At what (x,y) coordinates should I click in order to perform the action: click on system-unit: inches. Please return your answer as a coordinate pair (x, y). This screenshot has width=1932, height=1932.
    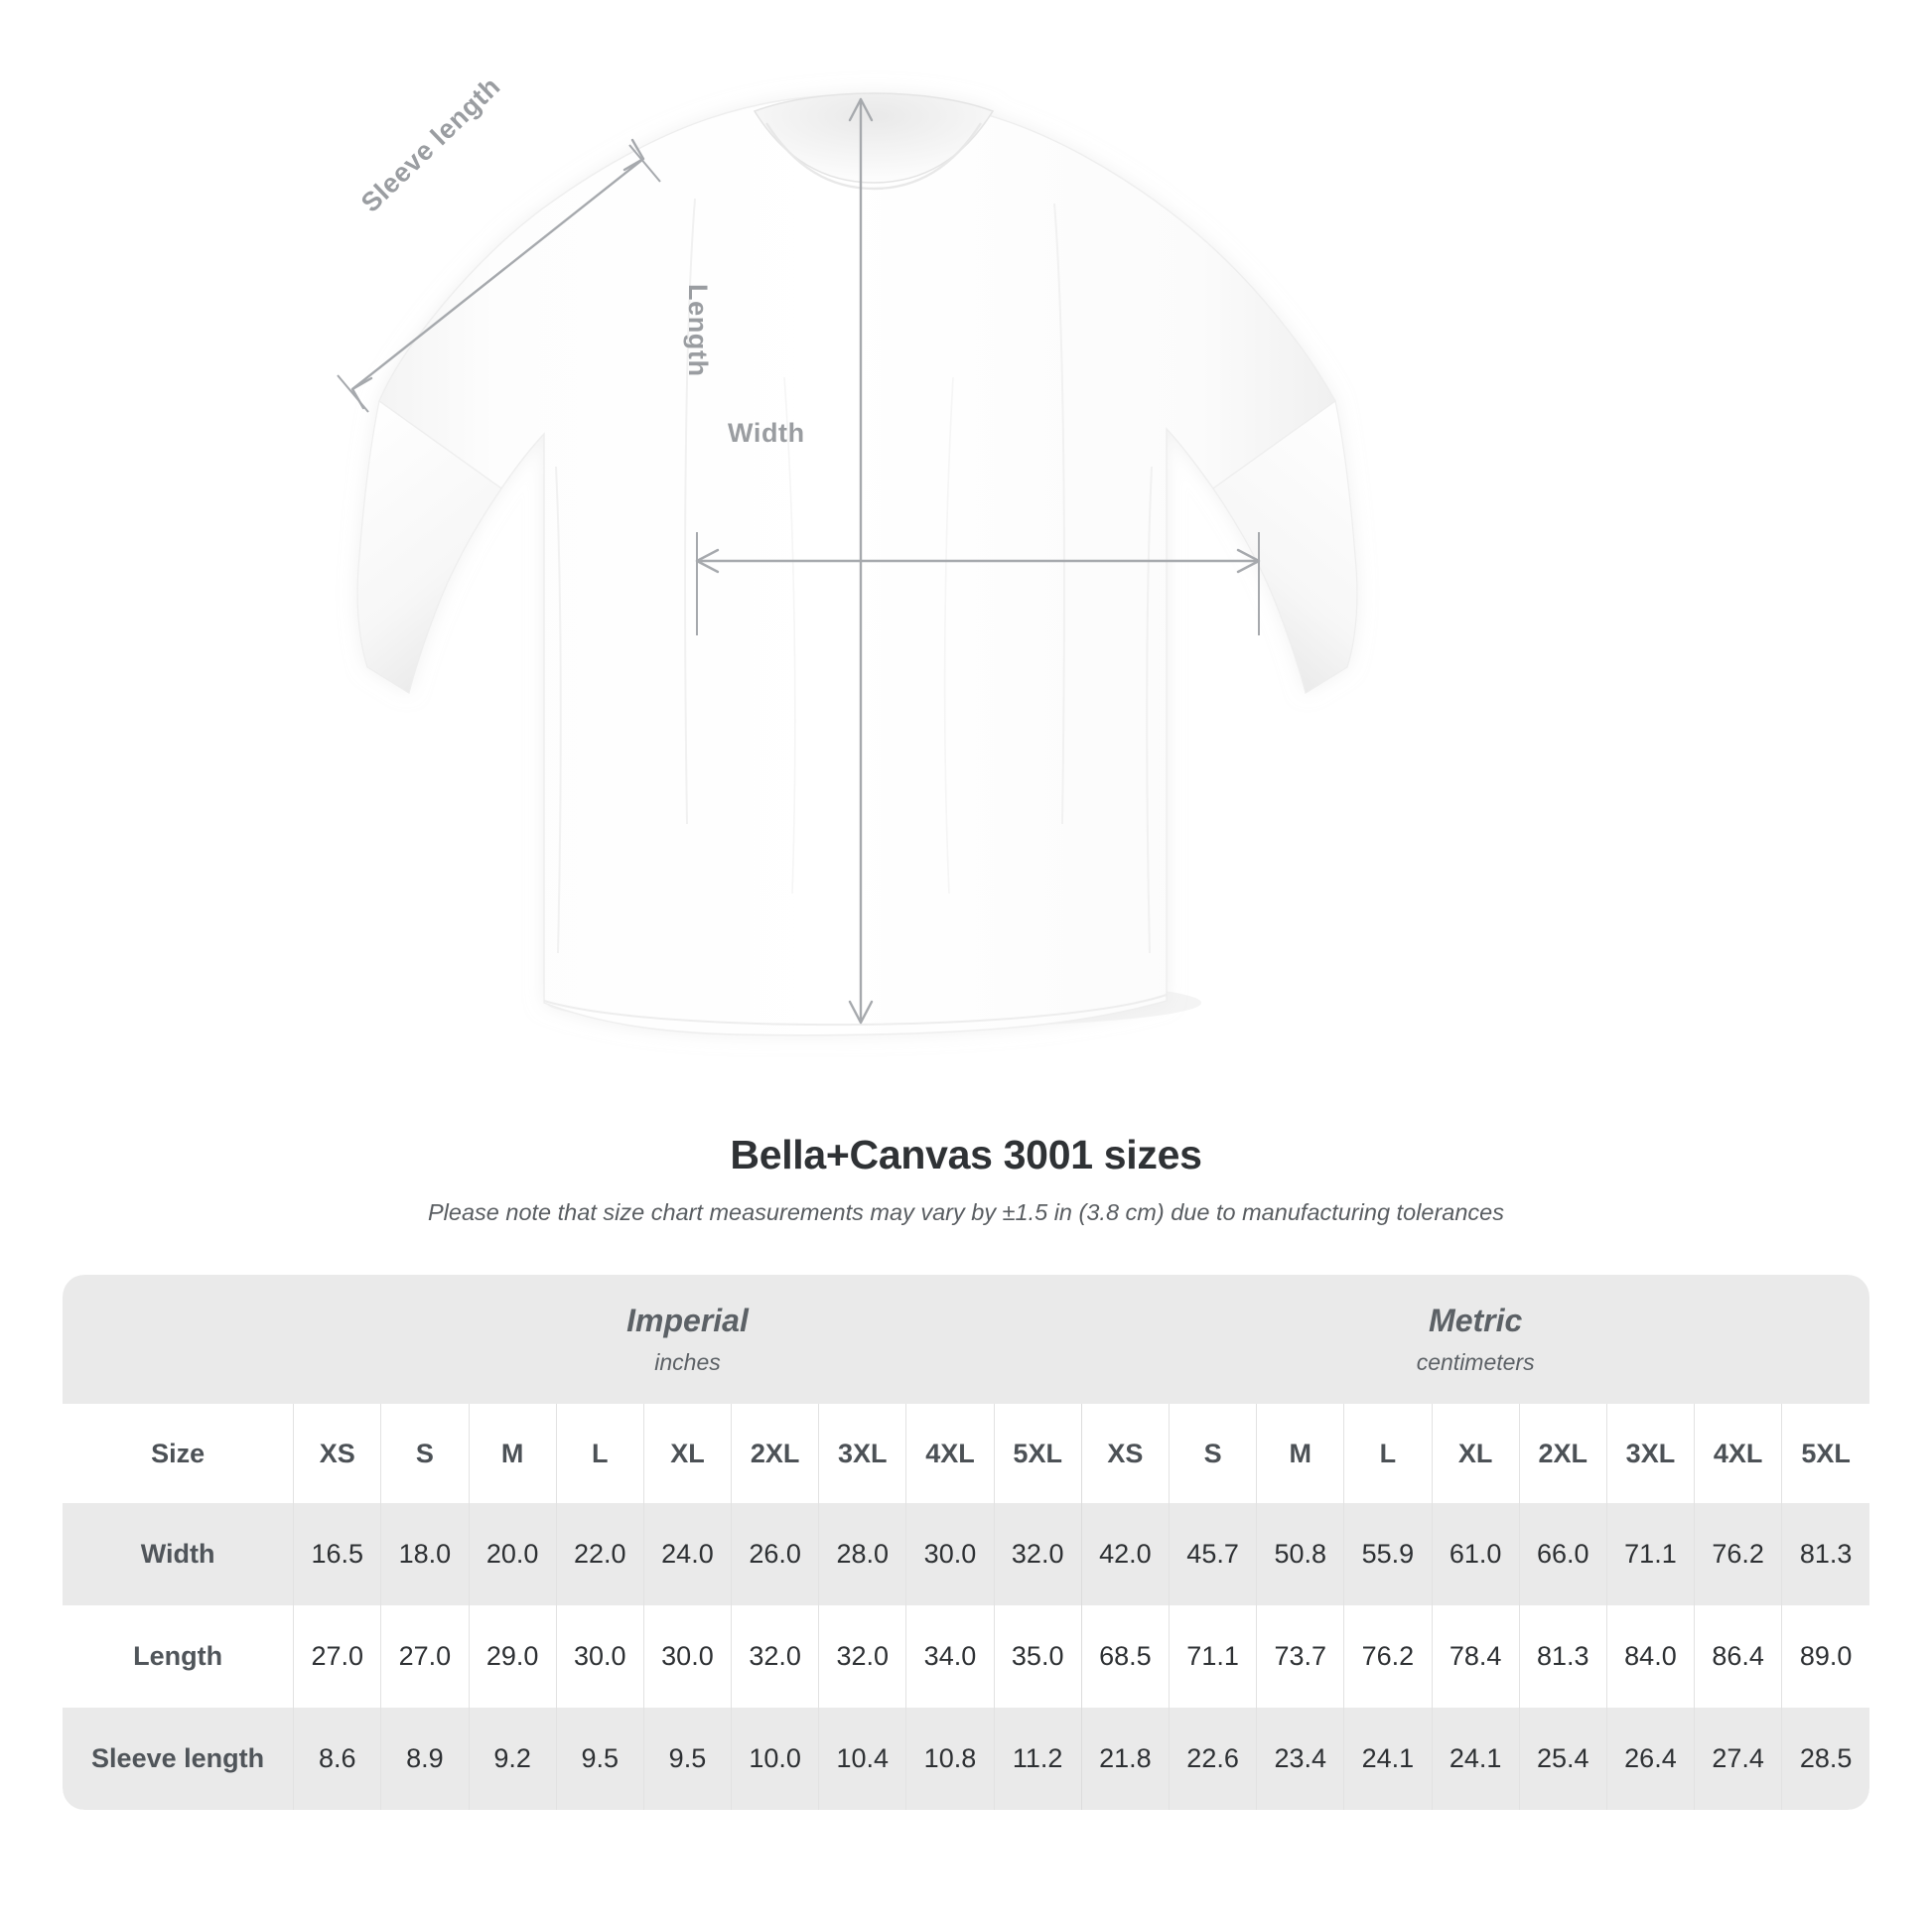
    Looking at the image, I should click on (687, 1361).